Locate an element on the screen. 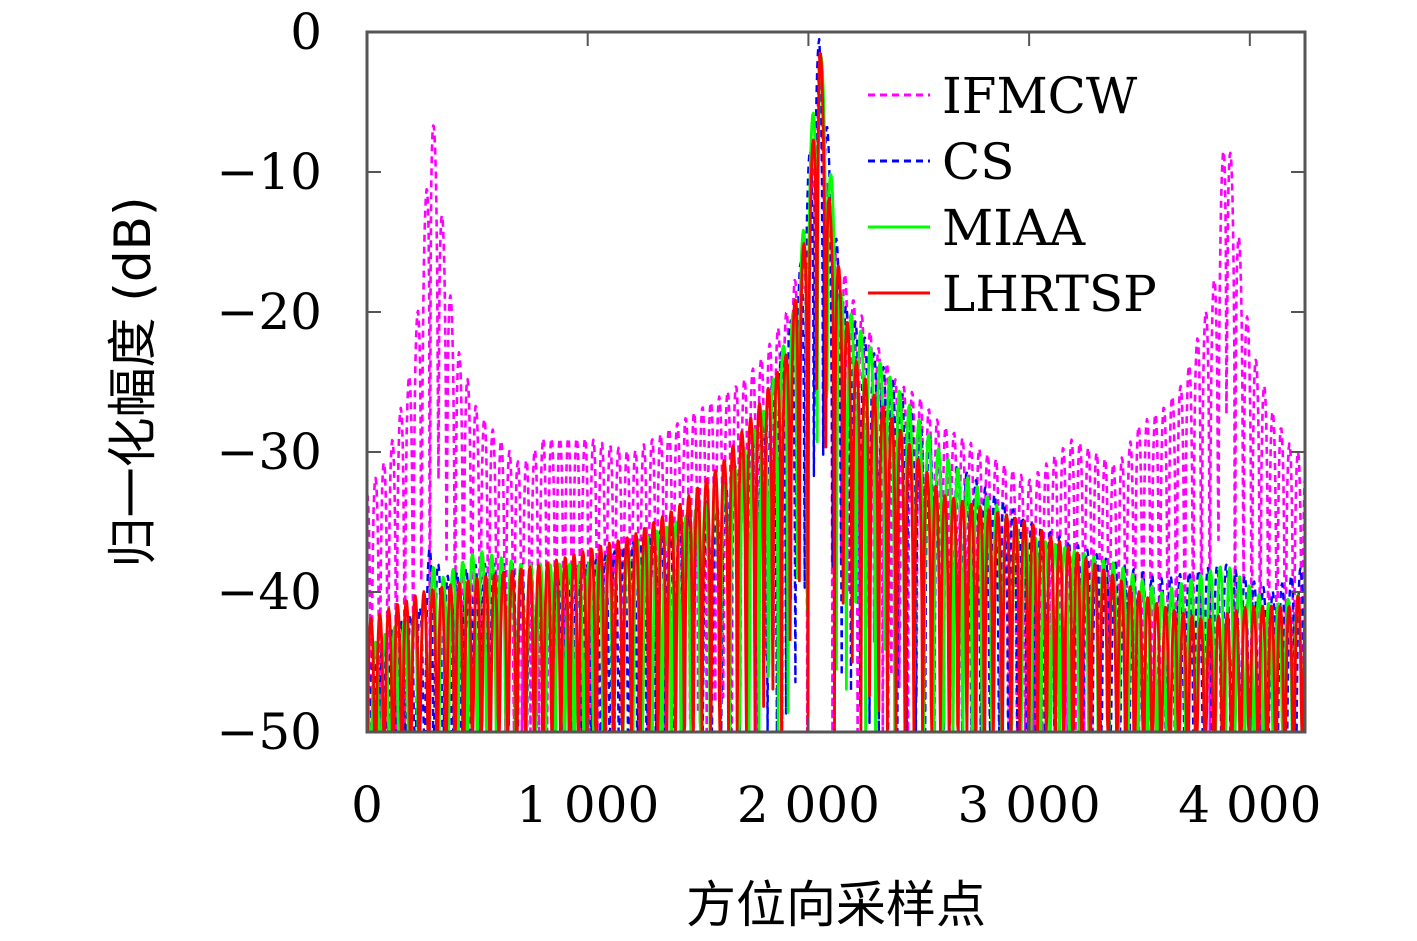 The width and height of the screenshot is (1417, 941). x-tick-label: 1 000 is located at coordinates (587, 805).